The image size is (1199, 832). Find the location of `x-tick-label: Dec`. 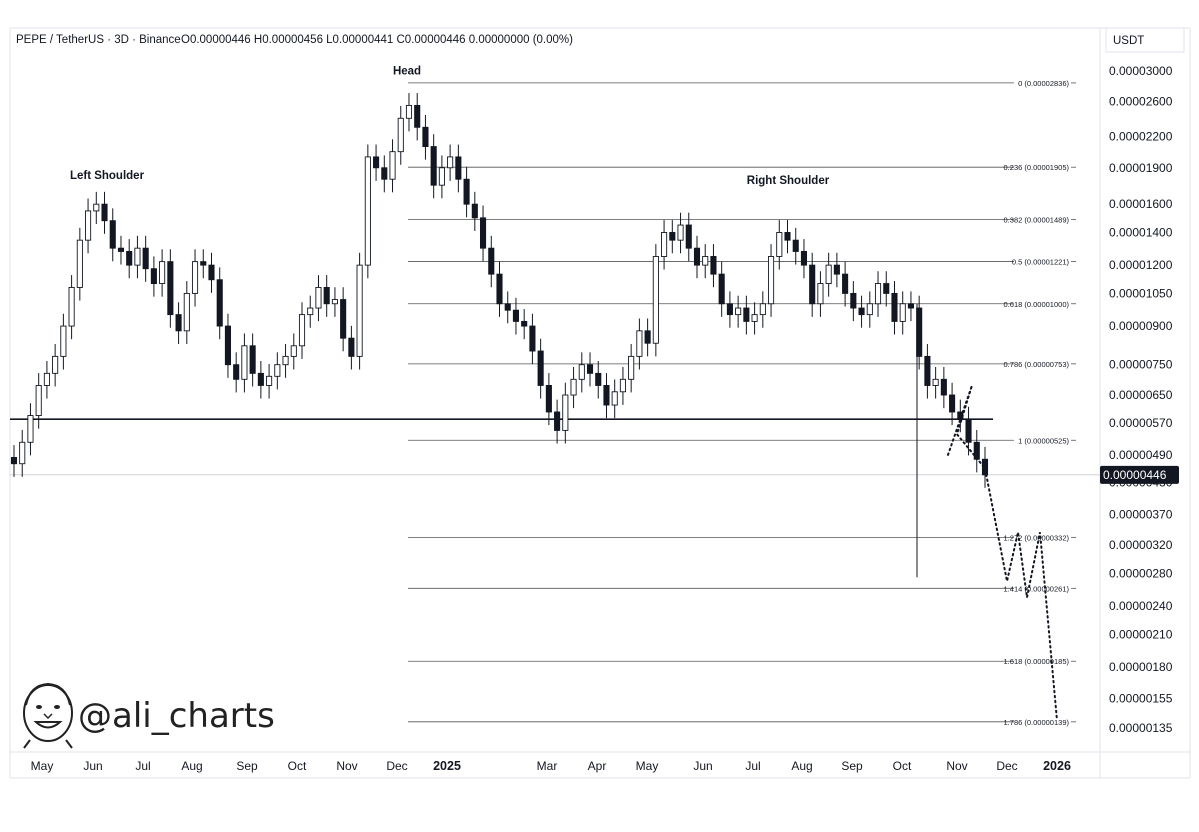

x-tick-label: Dec is located at coordinates (396, 766).